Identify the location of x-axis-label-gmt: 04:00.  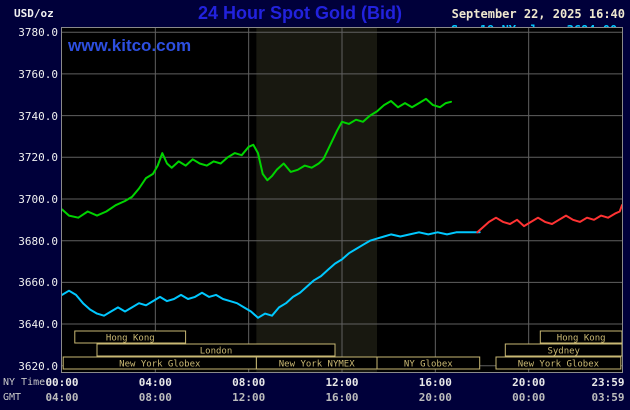
(62, 397).